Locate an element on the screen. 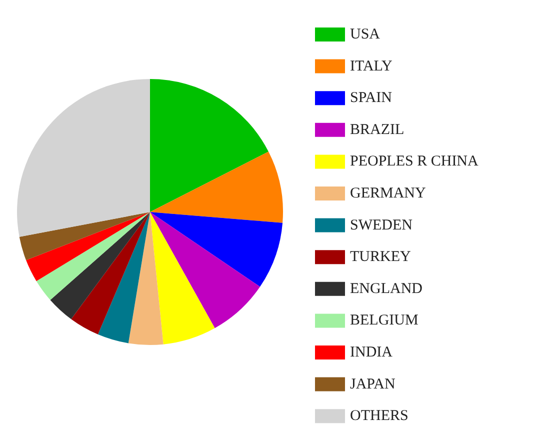 This screenshot has width=550, height=437. legend-label: OTHERS is located at coordinates (379, 416).